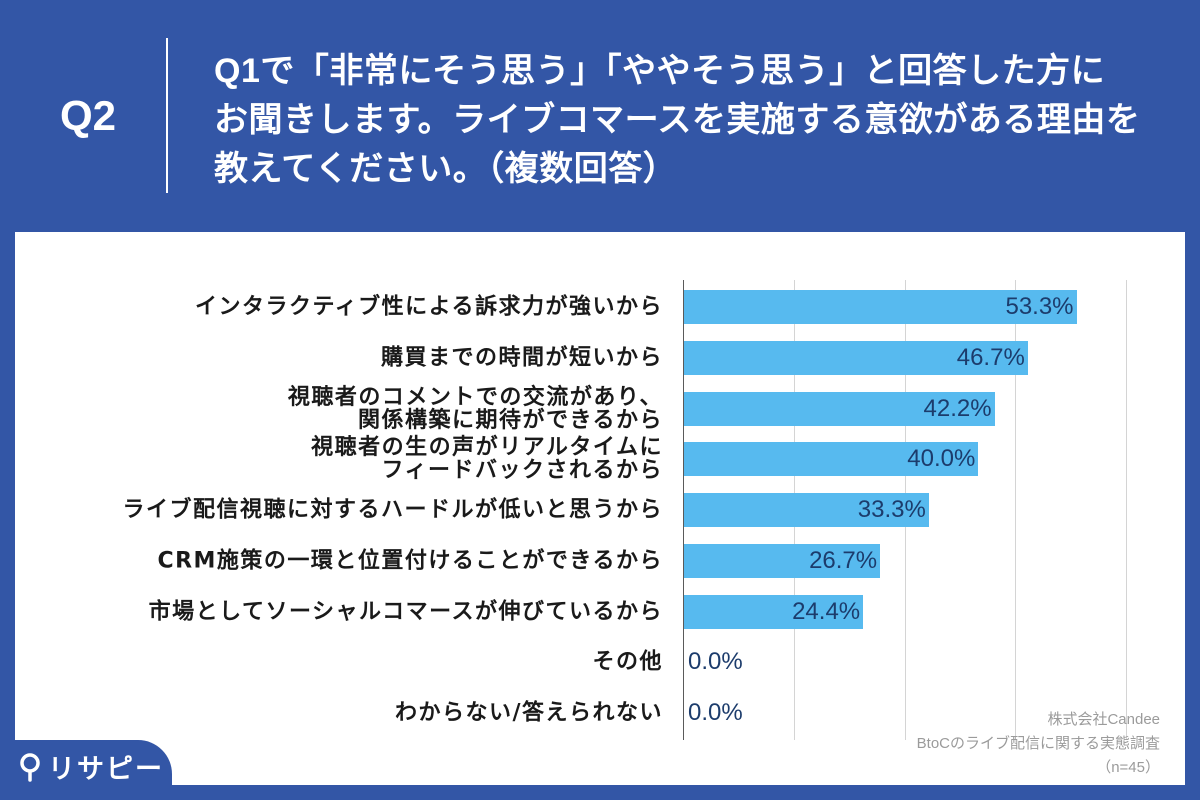 This screenshot has width=1200, height=800. I want to click on data-label-8: 0.0%, so click(715, 662).